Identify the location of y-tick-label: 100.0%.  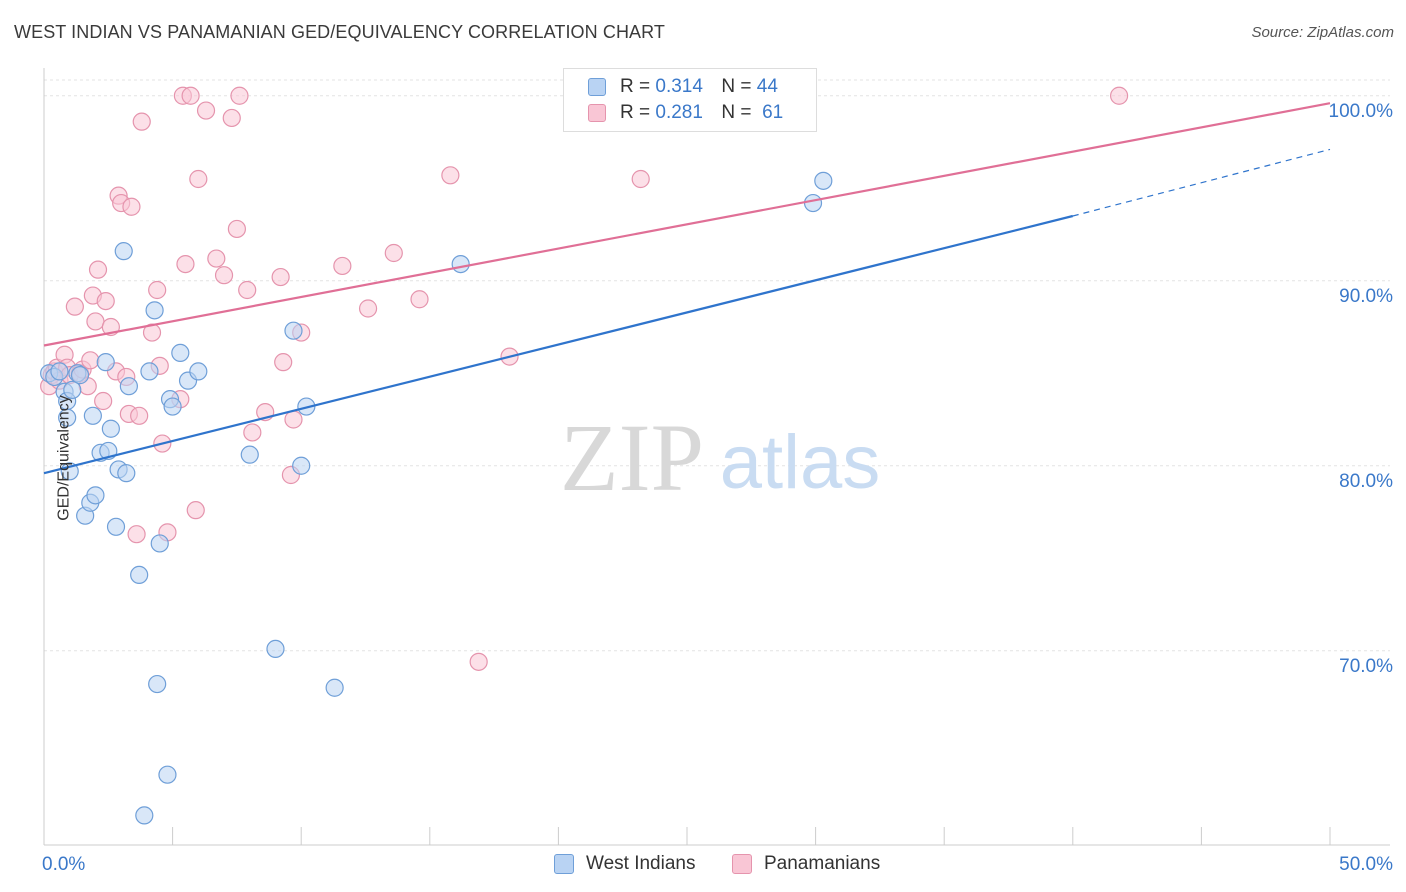
(1361, 111).